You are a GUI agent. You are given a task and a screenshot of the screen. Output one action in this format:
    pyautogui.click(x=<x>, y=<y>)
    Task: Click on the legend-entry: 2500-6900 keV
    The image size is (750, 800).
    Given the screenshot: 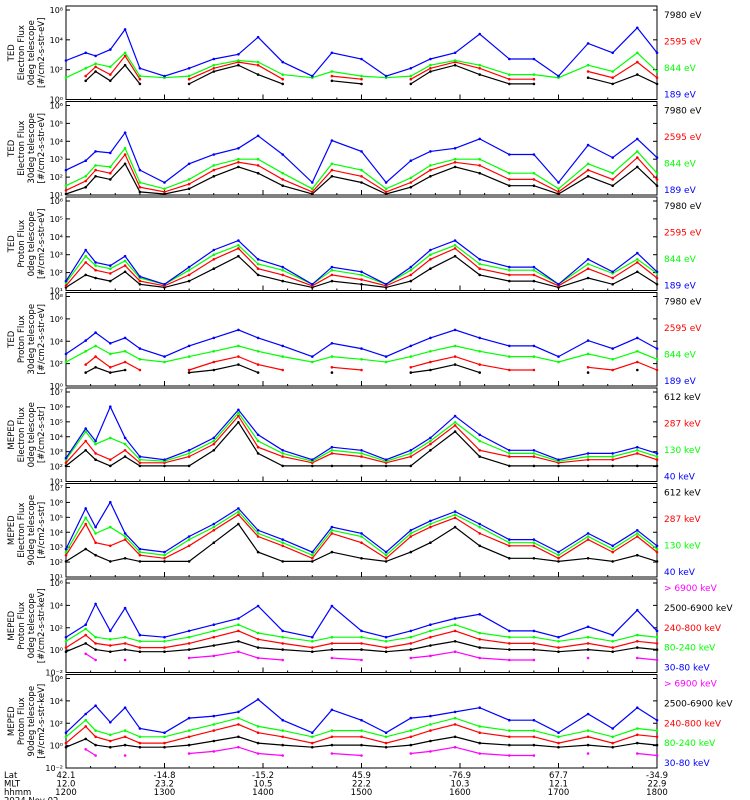 What is the action you would take?
    pyautogui.click(x=698, y=704)
    